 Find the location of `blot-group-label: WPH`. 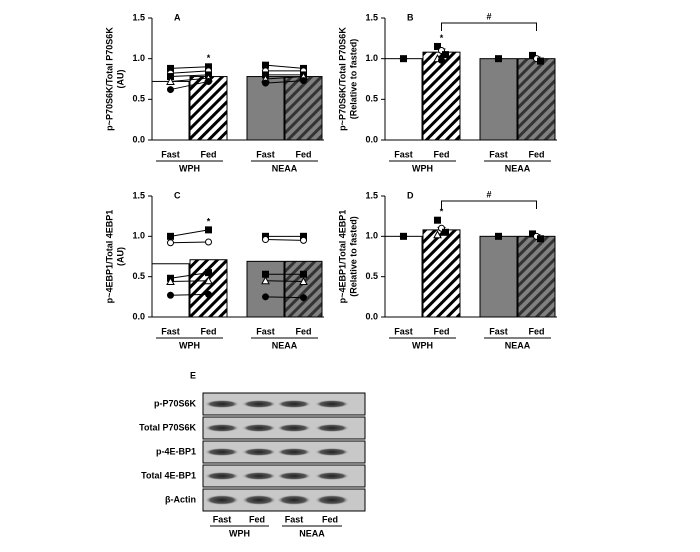

blot-group-label: WPH is located at coordinates (239, 533).